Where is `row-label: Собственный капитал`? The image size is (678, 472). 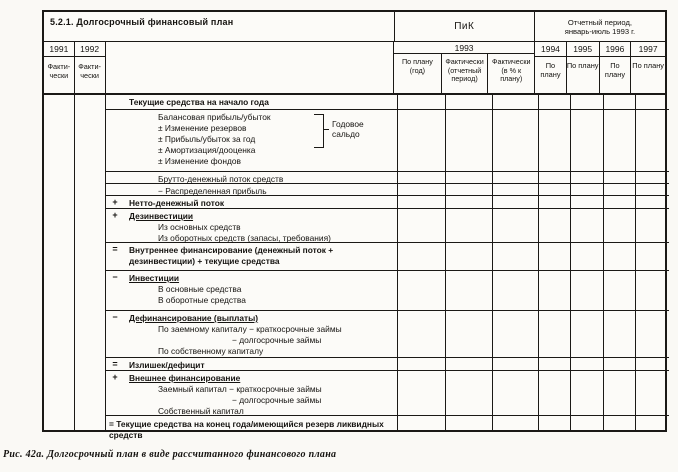 row-label: Собственный капитал is located at coordinates (201, 411).